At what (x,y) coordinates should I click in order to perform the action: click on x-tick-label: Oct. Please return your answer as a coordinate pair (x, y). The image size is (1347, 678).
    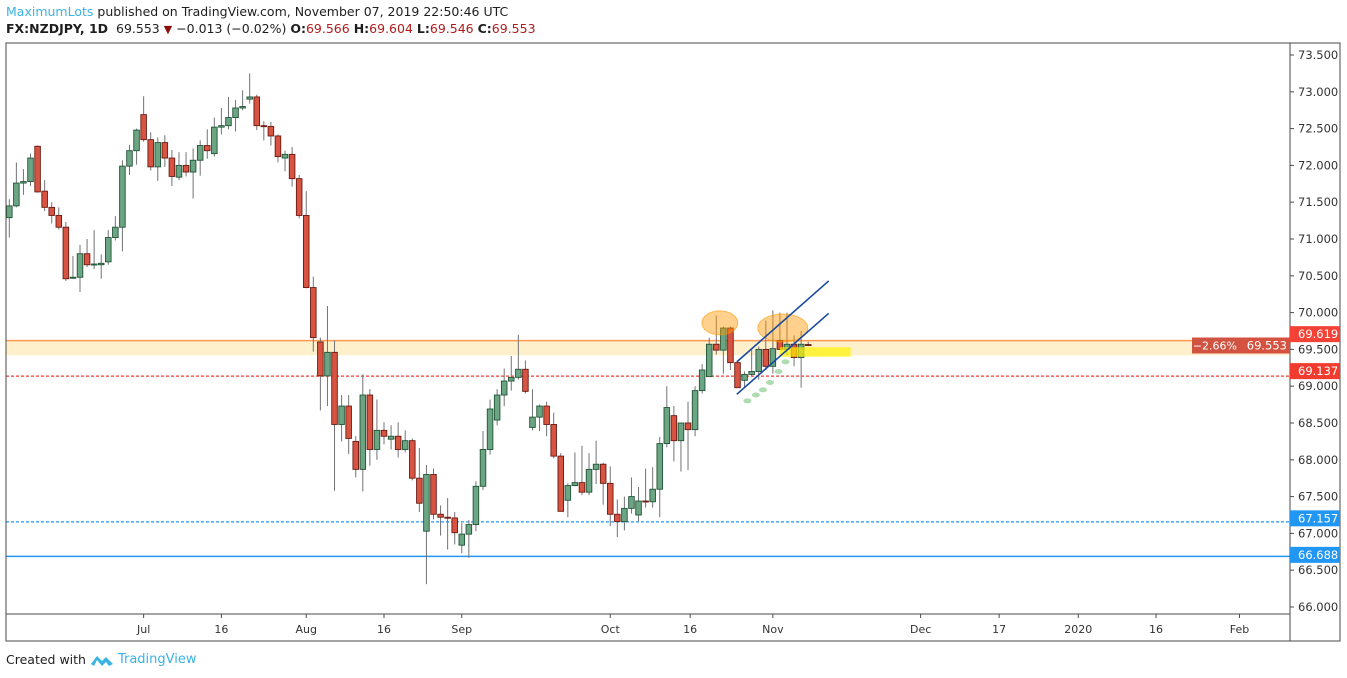
    Looking at the image, I should click on (611, 629).